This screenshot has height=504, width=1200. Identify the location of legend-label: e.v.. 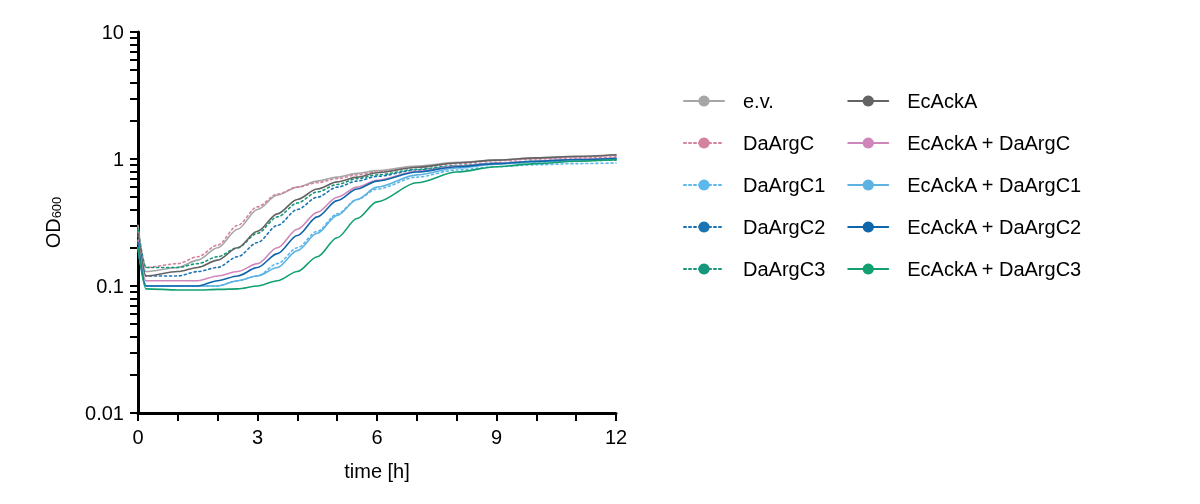
(758, 101).